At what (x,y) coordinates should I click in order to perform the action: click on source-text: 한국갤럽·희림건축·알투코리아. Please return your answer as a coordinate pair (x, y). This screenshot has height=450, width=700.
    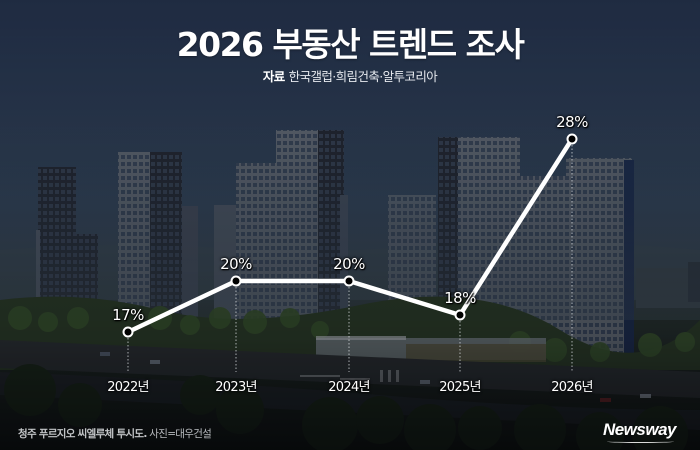
    Looking at the image, I should click on (363, 76).